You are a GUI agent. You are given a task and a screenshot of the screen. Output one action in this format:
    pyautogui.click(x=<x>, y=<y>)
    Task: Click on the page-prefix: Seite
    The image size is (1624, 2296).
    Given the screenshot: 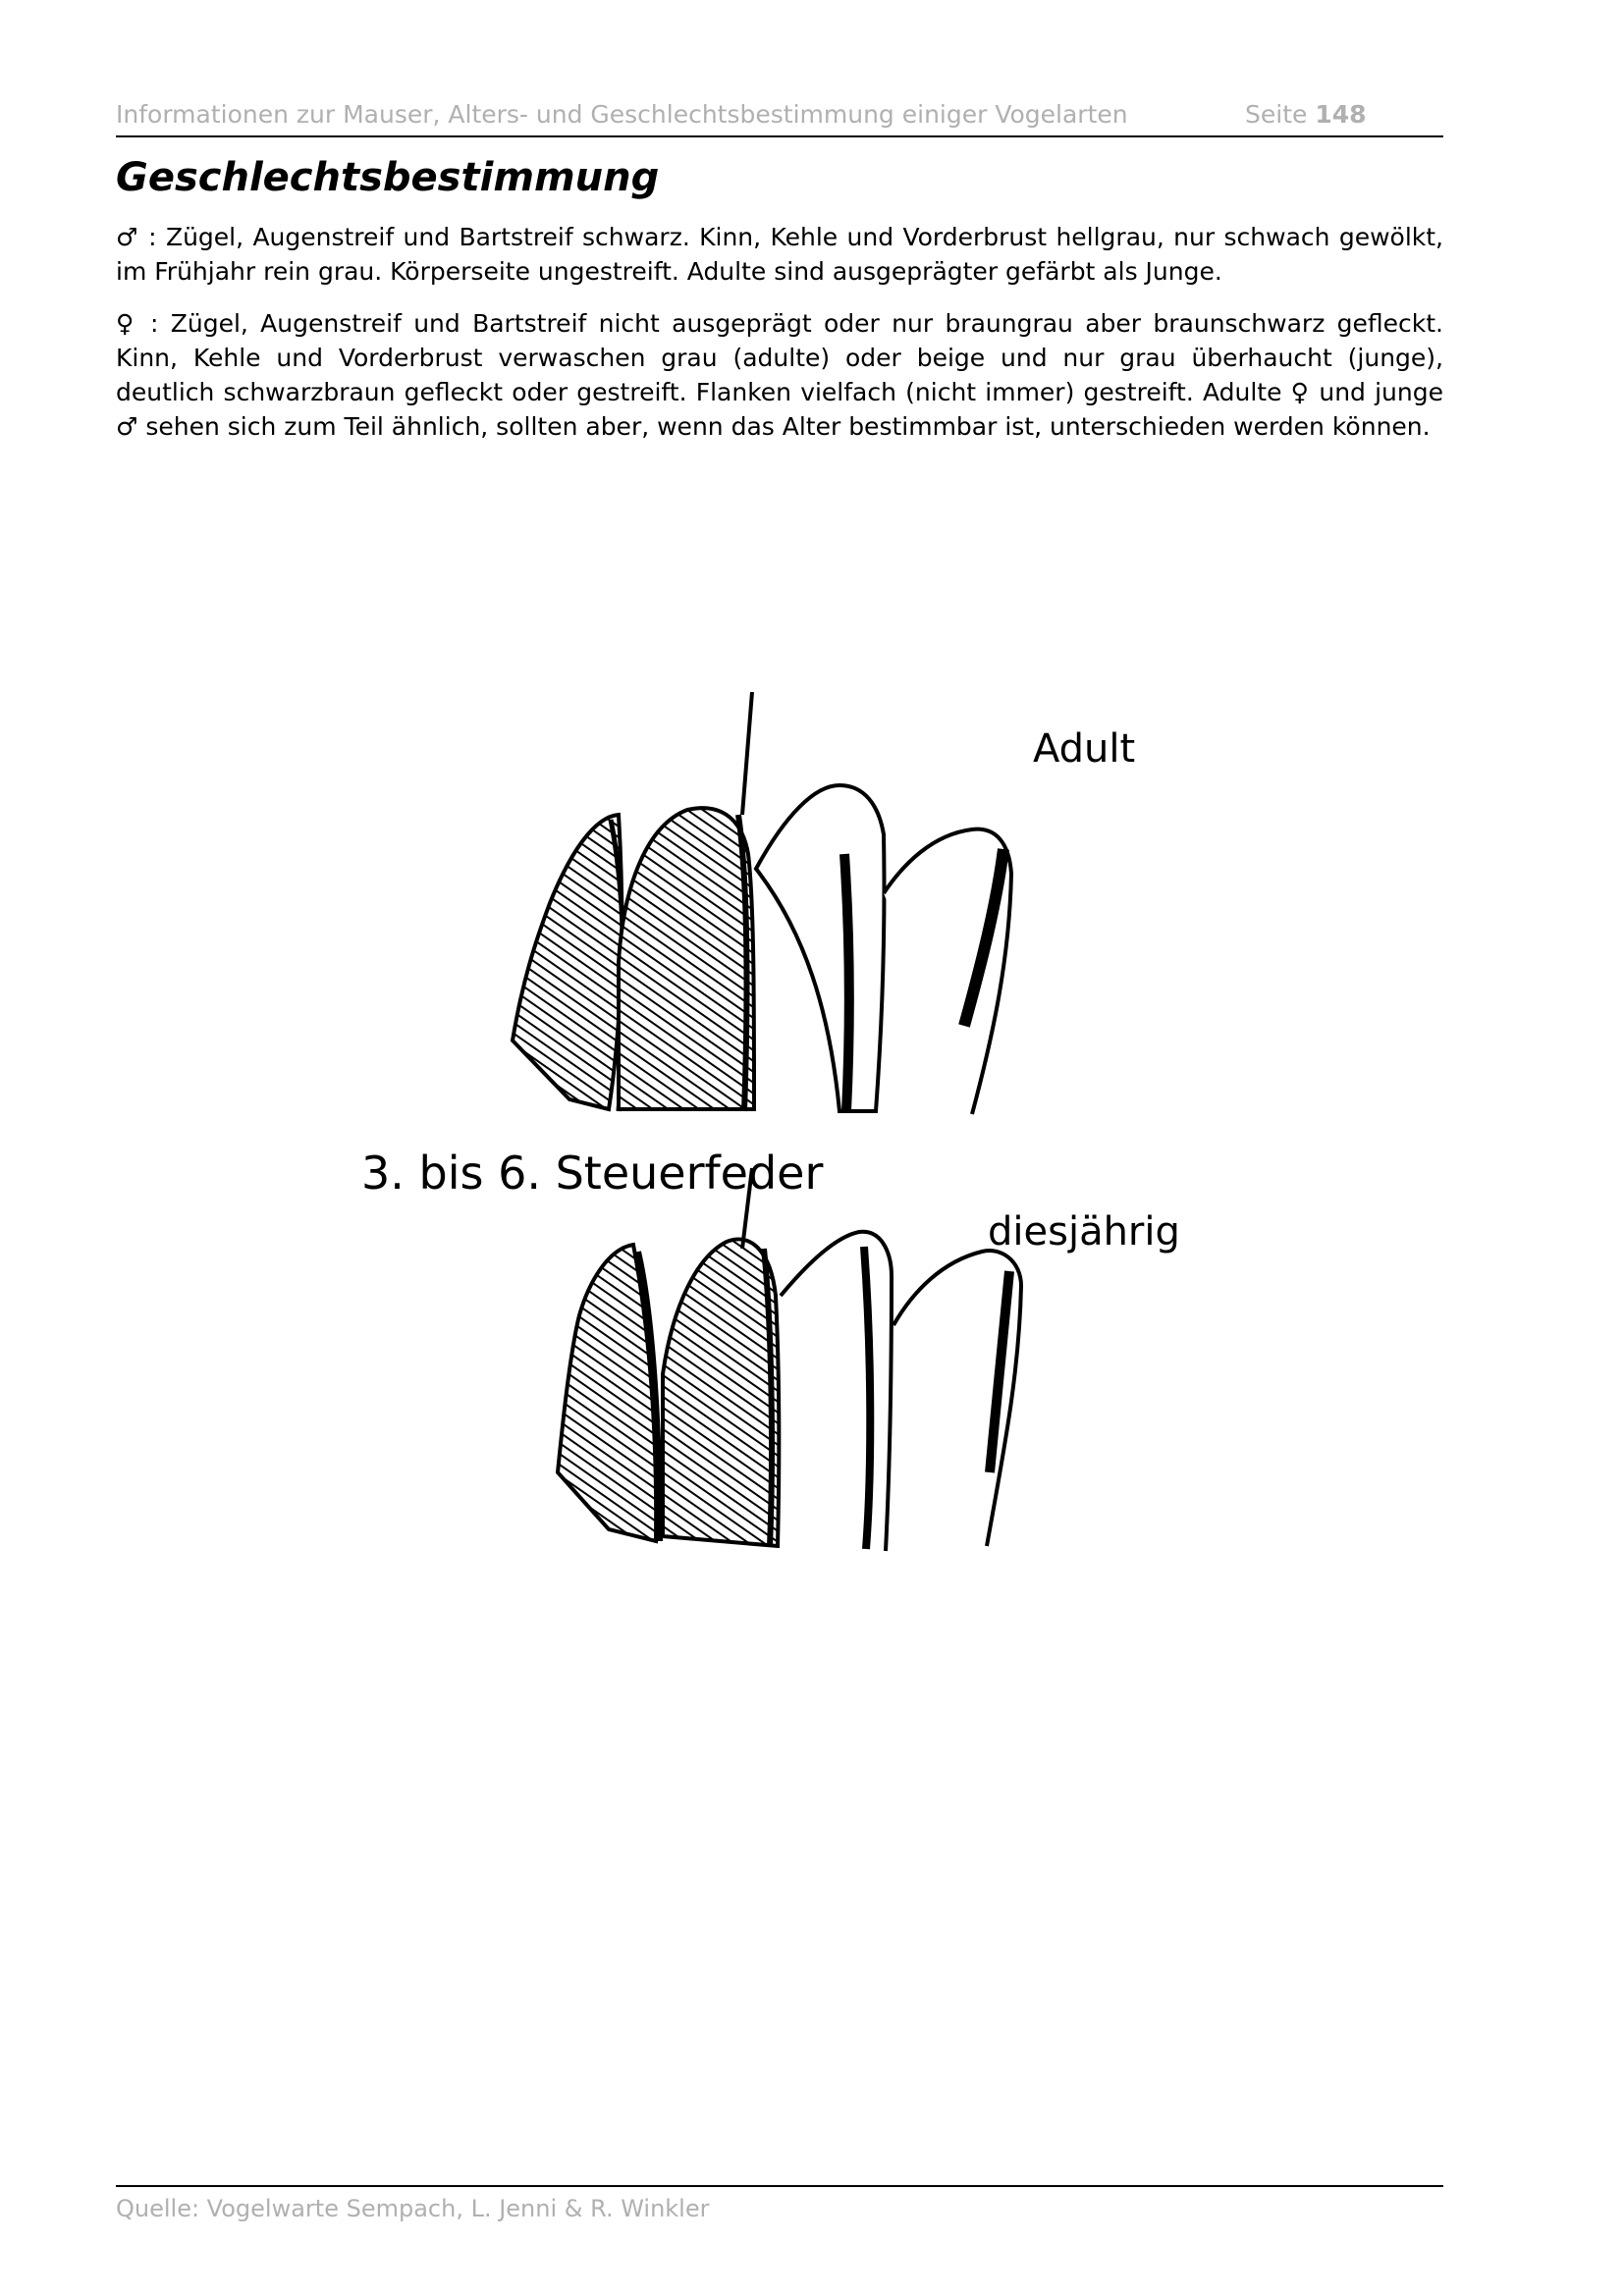 What is the action you would take?
    pyautogui.click(x=1276, y=114)
    